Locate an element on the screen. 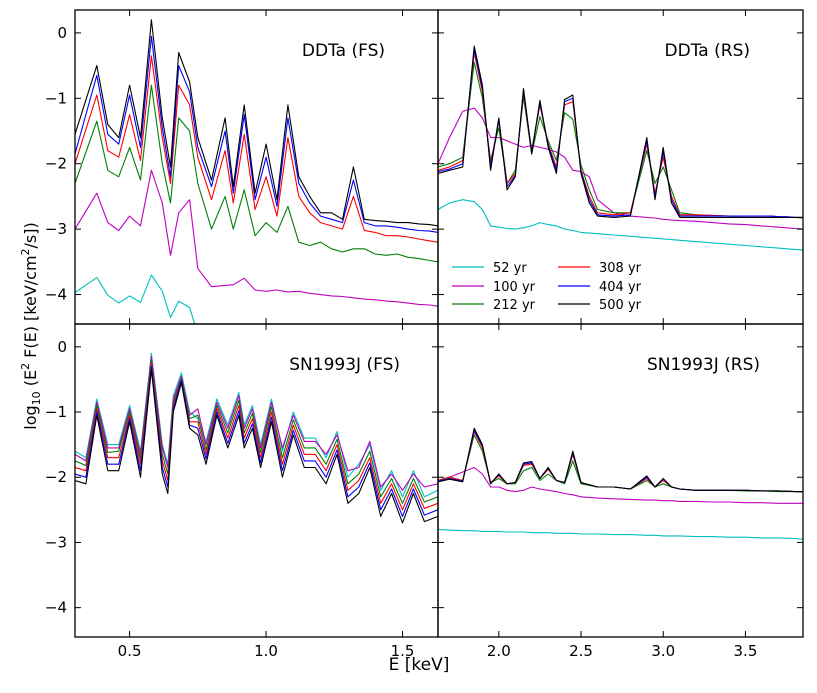 The height and width of the screenshot is (693, 817). legend-label-52yr: 52 yr is located at coordinates (510, 268).